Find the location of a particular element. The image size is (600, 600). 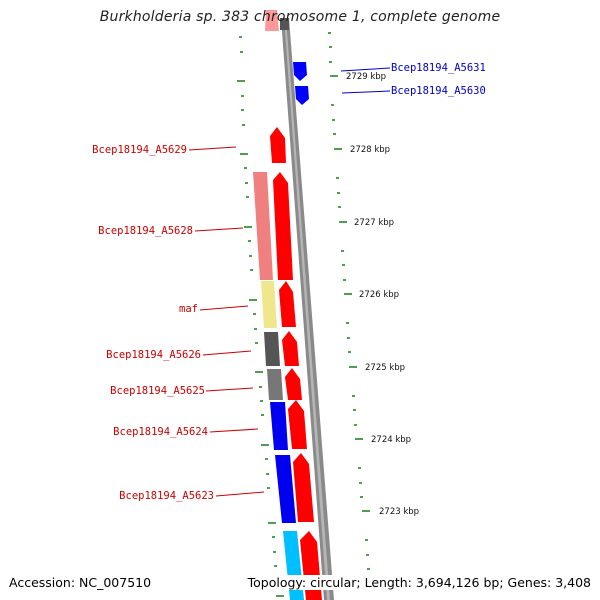

gene-label-a5628: Bcep18194_A5628 is located at coordinates (145, 231).